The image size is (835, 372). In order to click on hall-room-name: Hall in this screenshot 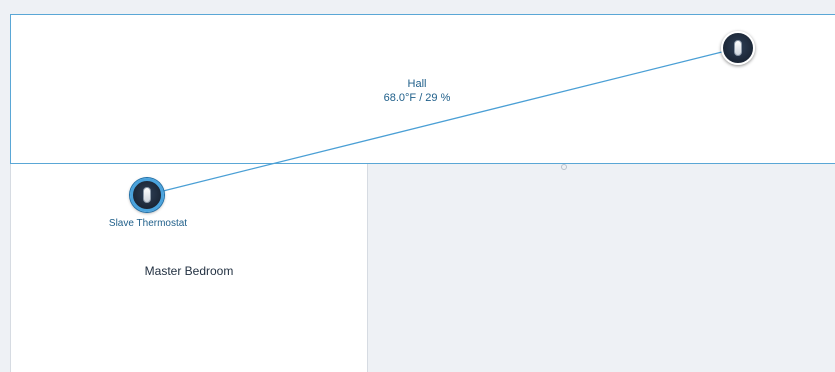, I will do `click(417, 84)`.